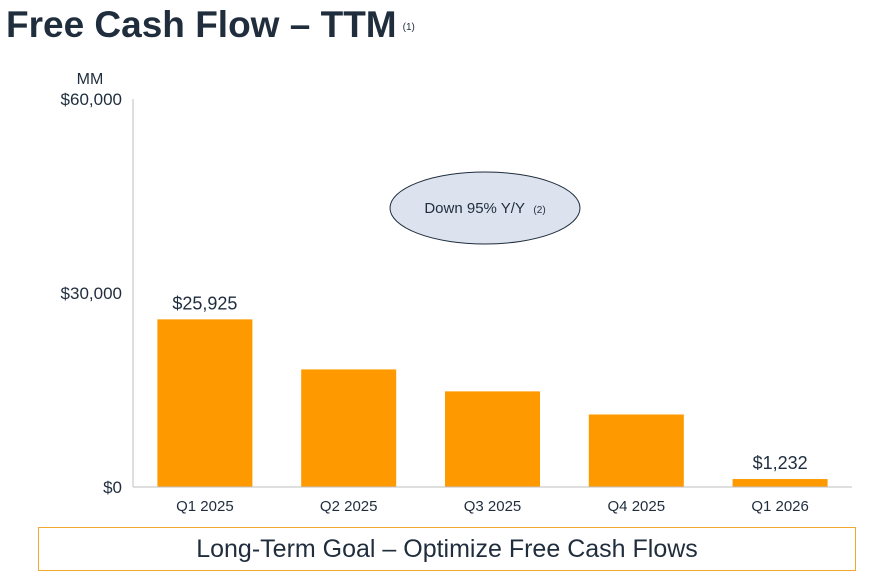 The image size is (886, 584). What do you see at coordinates (539, 210) in the screenshot?
I see `callout-footnote: (2)` at bounding box center [539, 210].